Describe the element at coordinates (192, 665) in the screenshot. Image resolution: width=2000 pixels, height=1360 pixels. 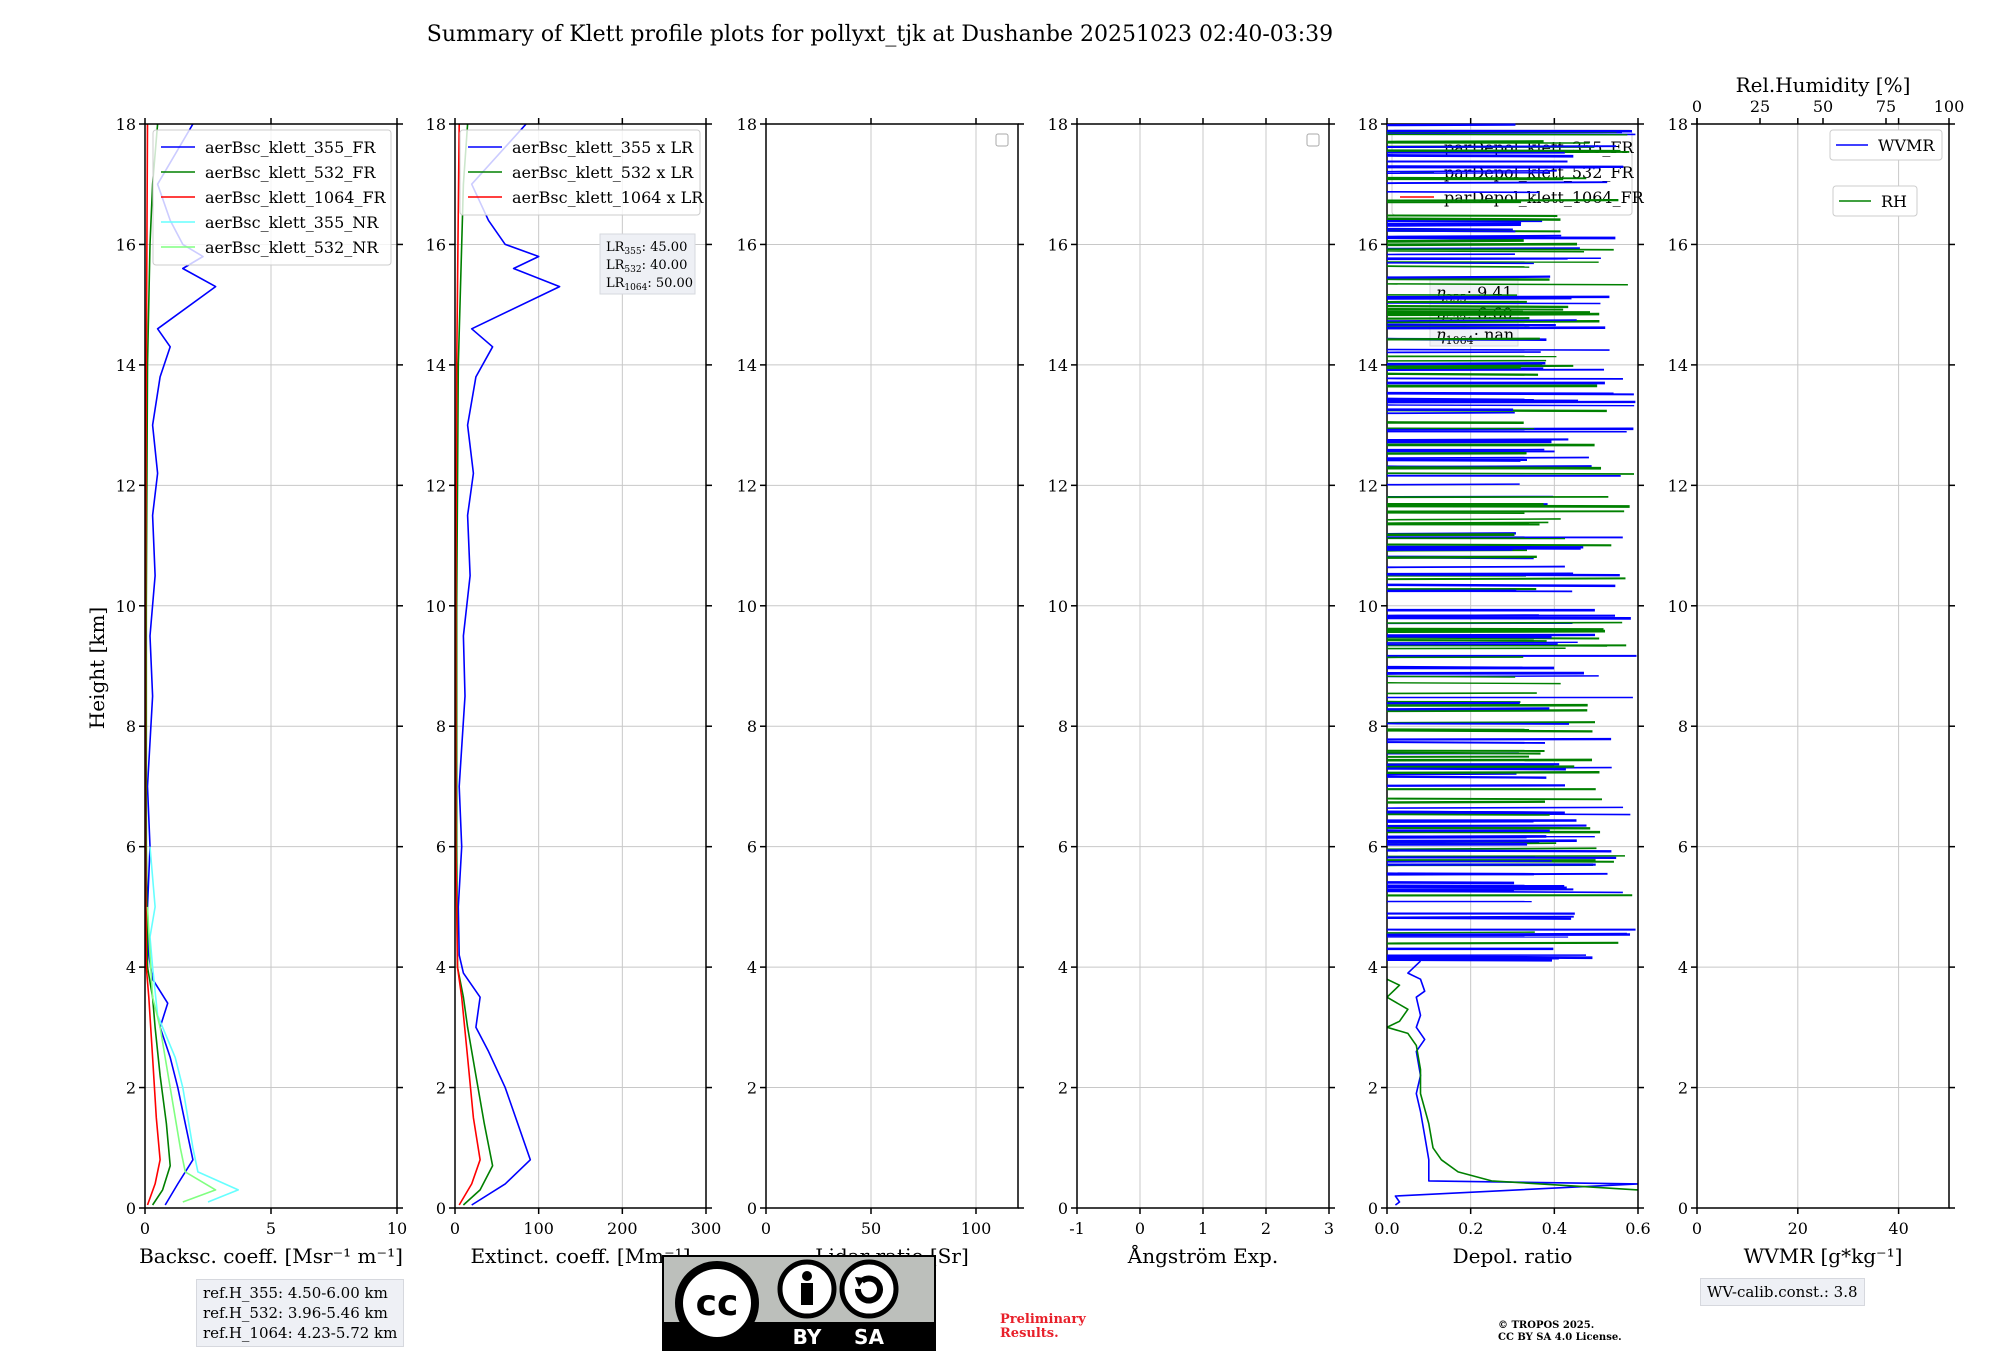
I see `series-group-backscatter` at that location.